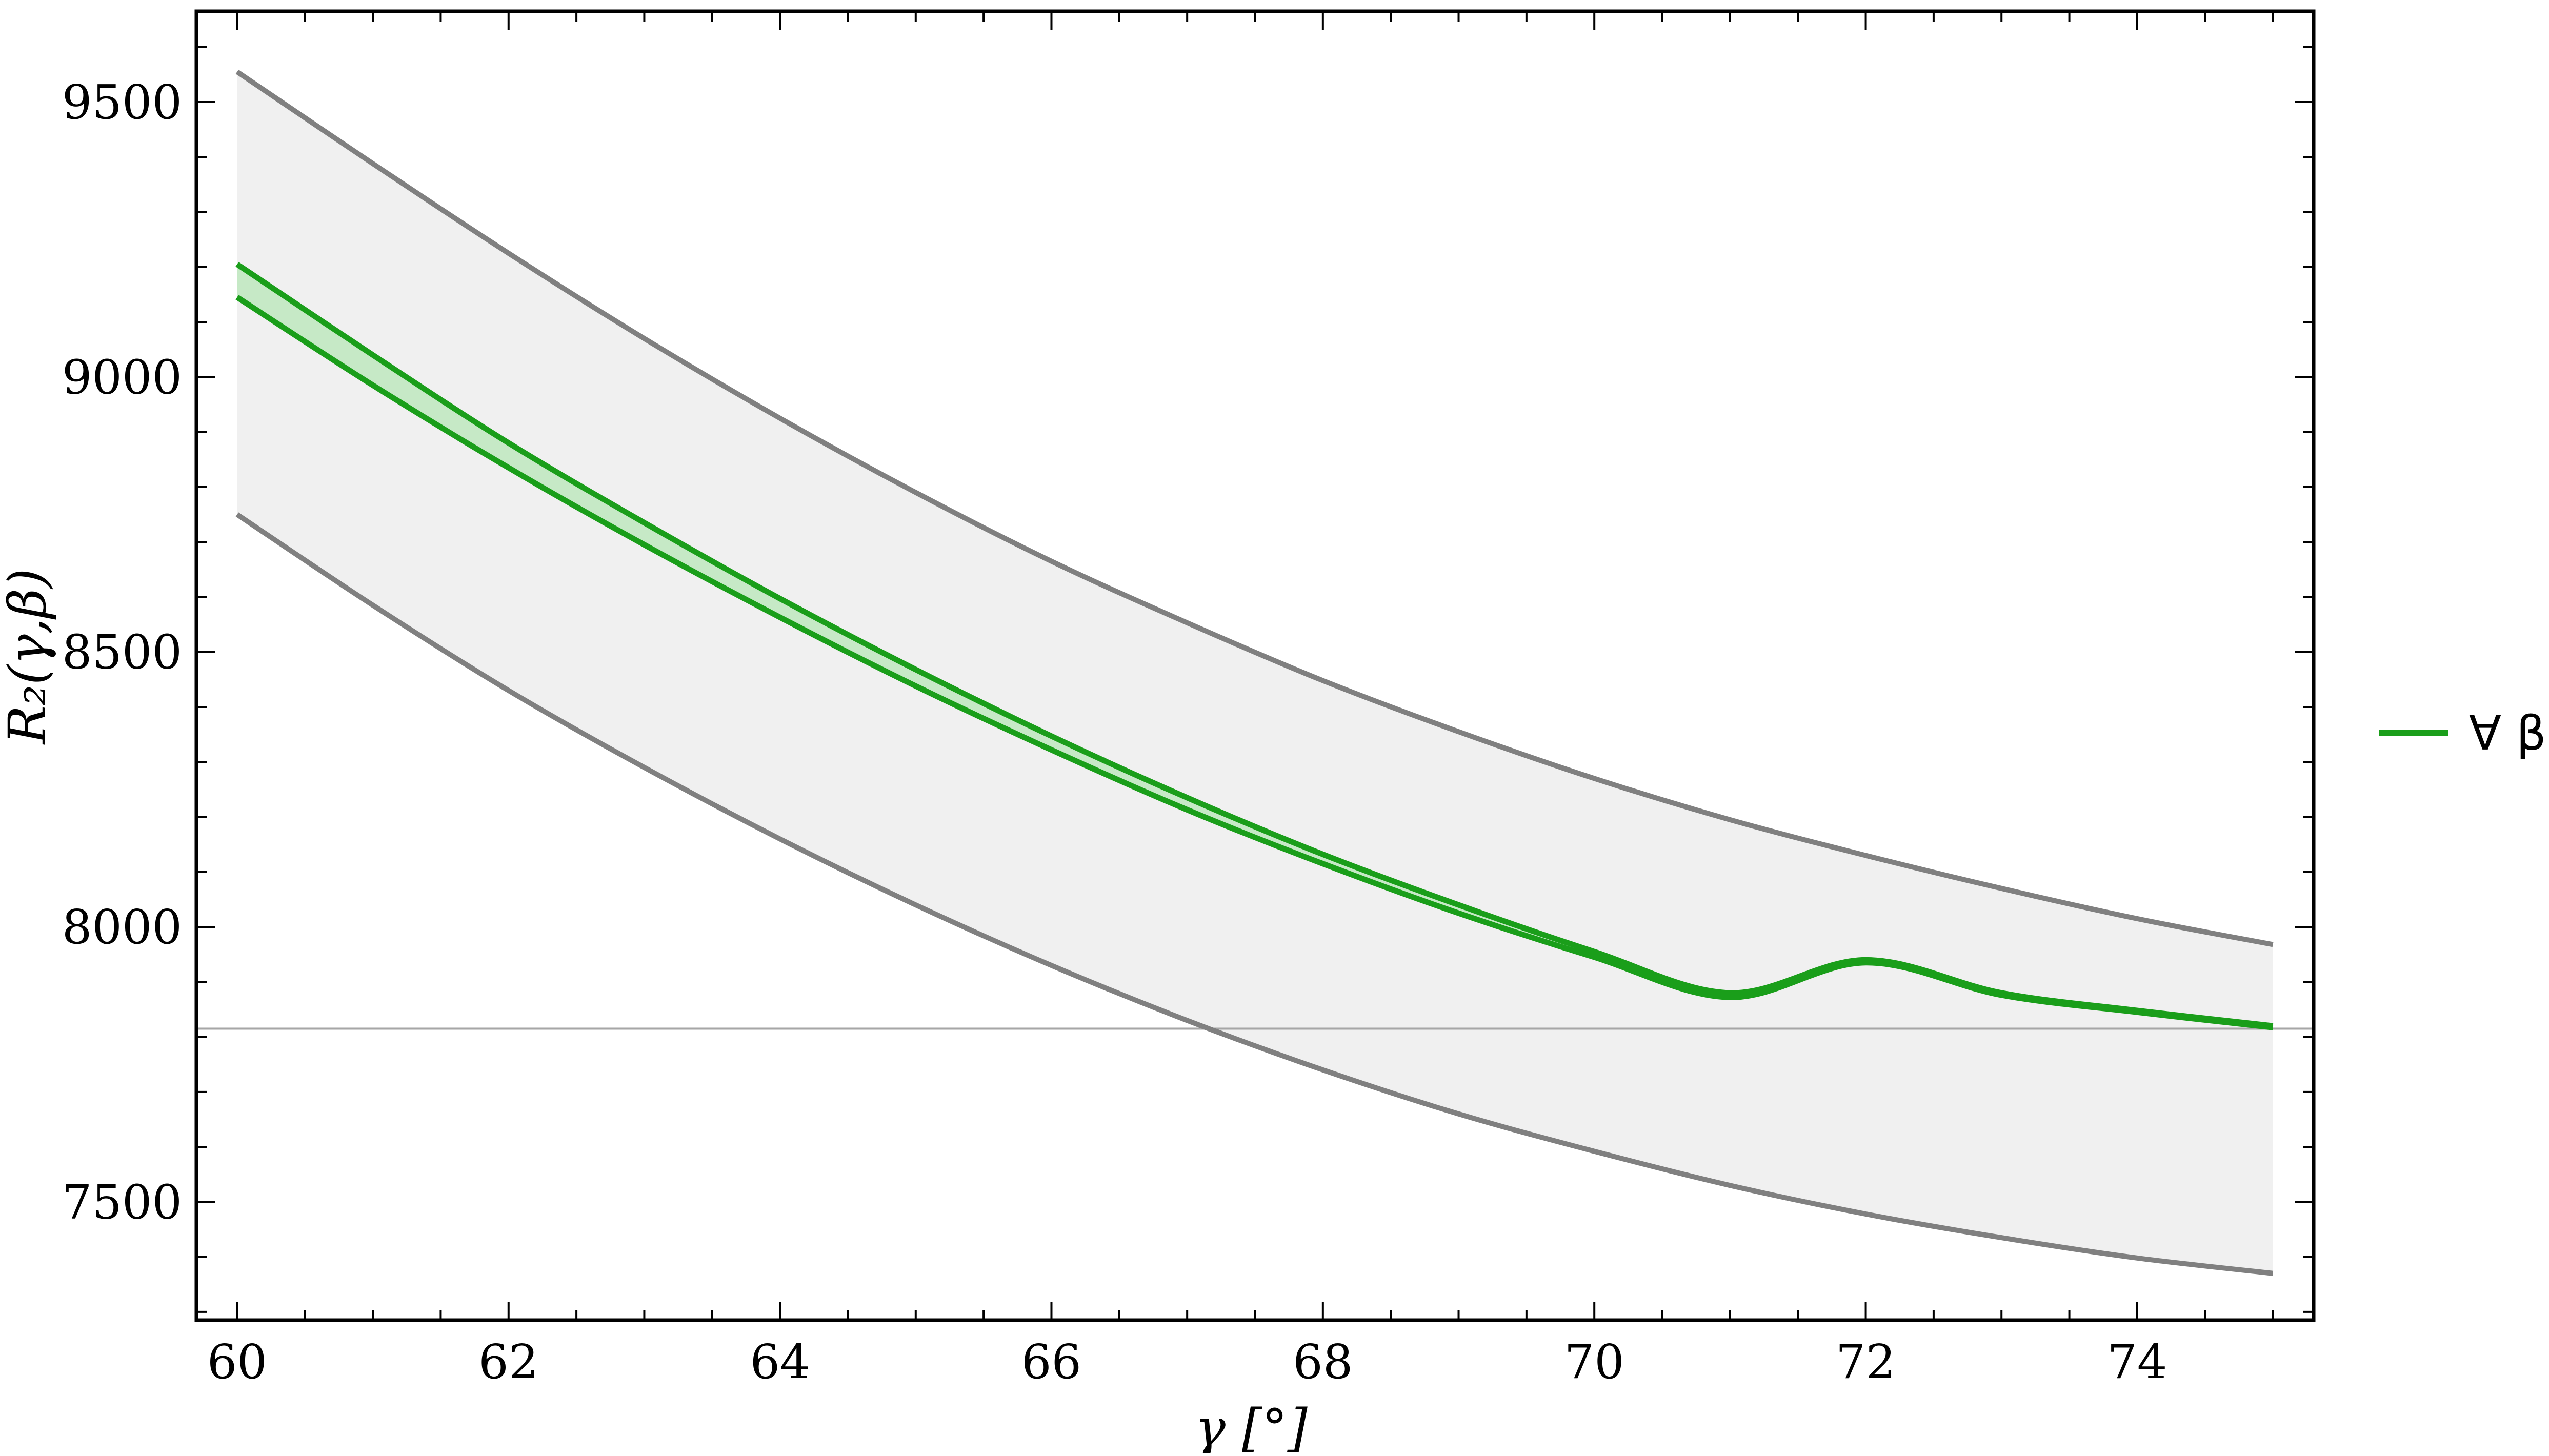 The height and width of the screenshot is (1456, 2549). Describe the element at coordinates (1866, 1361) in the screenshot. I see `x-tick-label: 72` at that location.